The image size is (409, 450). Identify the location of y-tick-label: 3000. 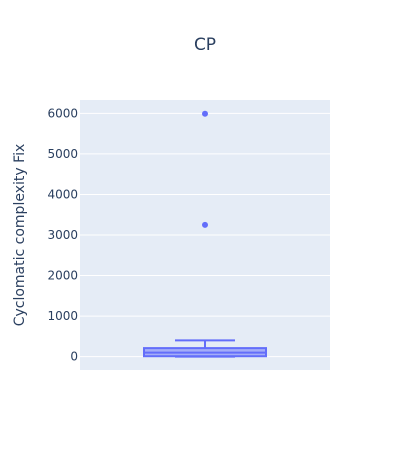
(62, 235).